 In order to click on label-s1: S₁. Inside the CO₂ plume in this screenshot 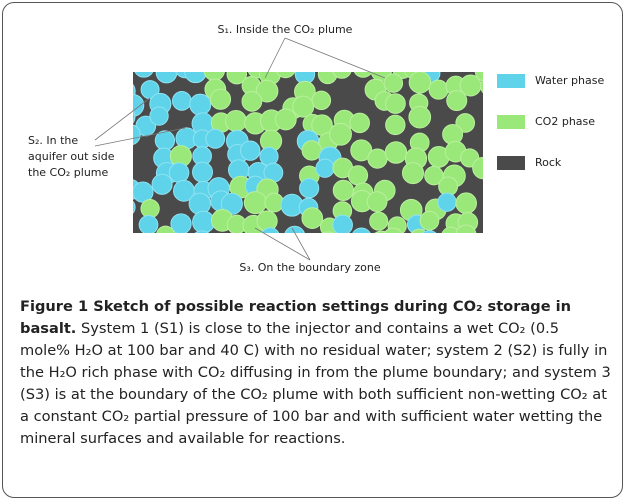, I will do `click(285, 29)`.